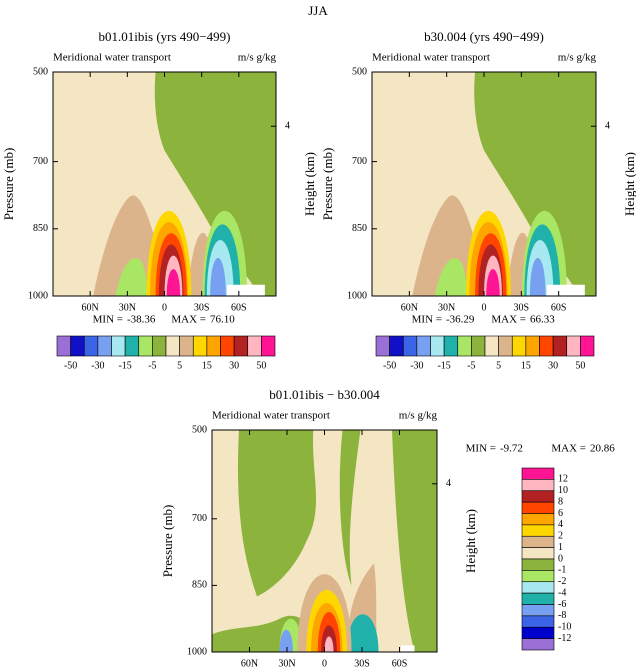  Describe the element at coordinates (460, 320) in the screenshot. I see `min-value: -36.29` at that location.